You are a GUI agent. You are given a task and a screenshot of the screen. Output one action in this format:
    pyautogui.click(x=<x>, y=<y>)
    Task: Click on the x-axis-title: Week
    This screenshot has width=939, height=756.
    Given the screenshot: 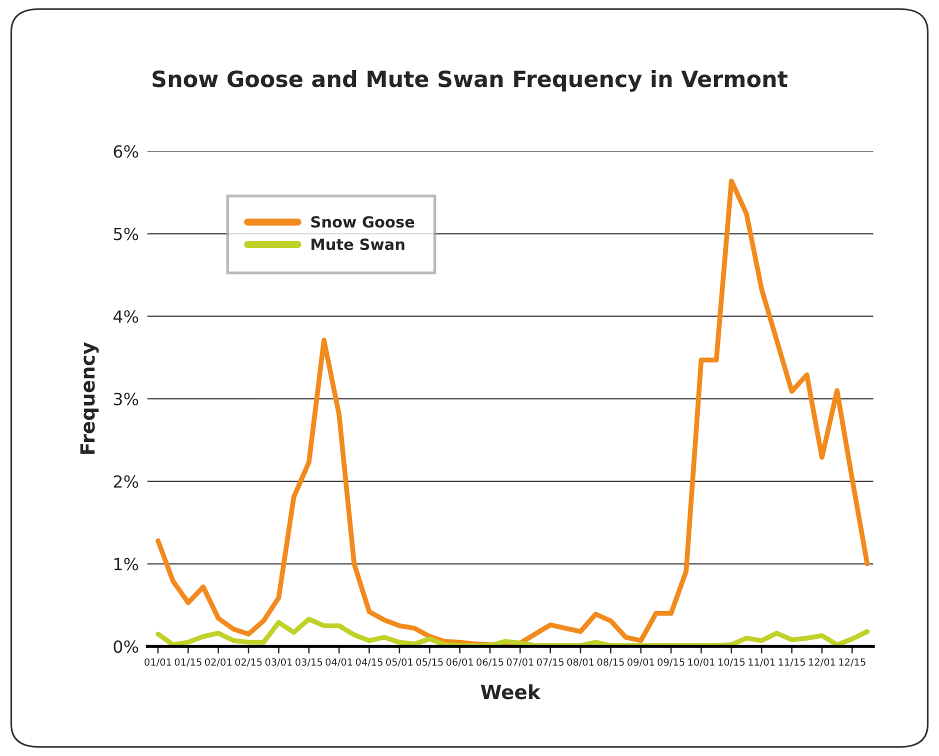 What is the action you would take?
    pyautogui.click(x=510, y=692)
    